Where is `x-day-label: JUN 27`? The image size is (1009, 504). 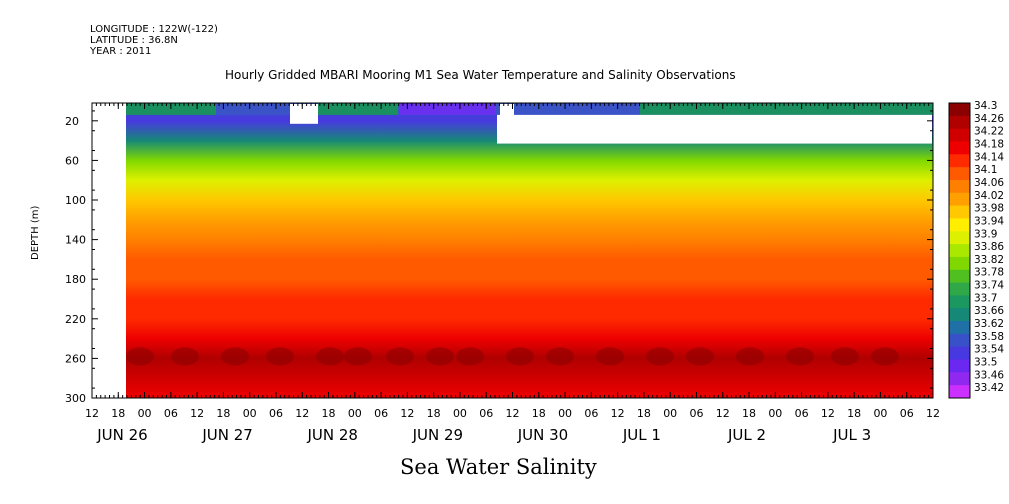 x-day-label: JUN 27 is located at coordinates (226, 435).